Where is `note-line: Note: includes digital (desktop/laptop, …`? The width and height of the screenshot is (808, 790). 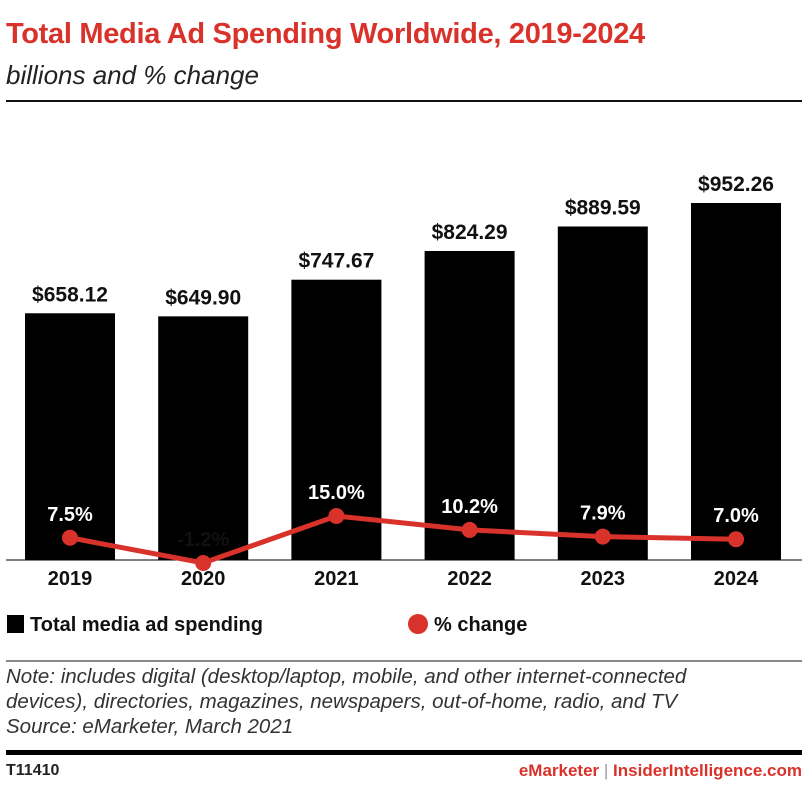 note-line: Note: includes digital (desktop/laptop, … is located at coordinates (346, 676).